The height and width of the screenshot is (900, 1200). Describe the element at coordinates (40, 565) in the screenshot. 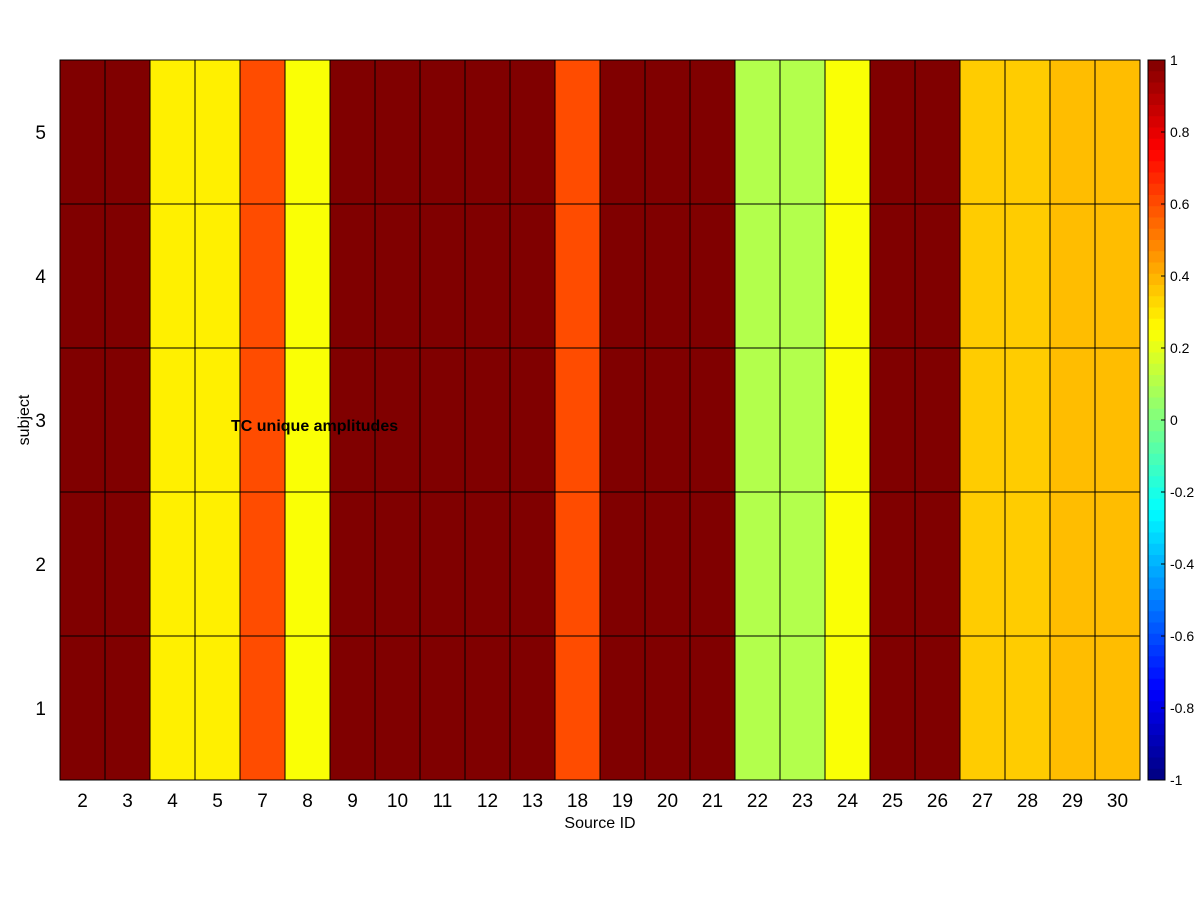

I see `y-tick-label: 2` at that location.